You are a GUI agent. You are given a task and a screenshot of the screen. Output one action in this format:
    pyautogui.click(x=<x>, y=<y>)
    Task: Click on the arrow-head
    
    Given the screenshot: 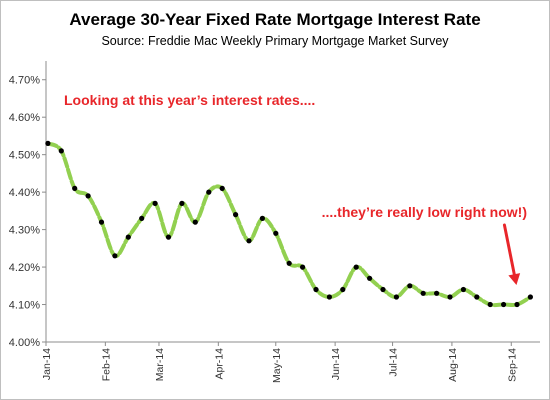 What is the action you would take?
    pyautogui.click(x=514, y=279)
    